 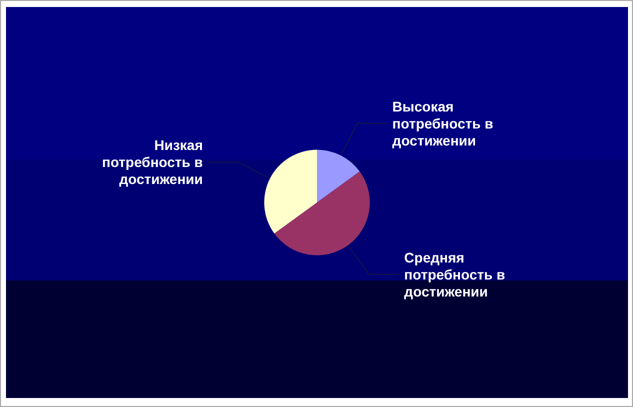 I want to click on slice-label: Высокая потребность в достижении, so click(x=443, y=123).